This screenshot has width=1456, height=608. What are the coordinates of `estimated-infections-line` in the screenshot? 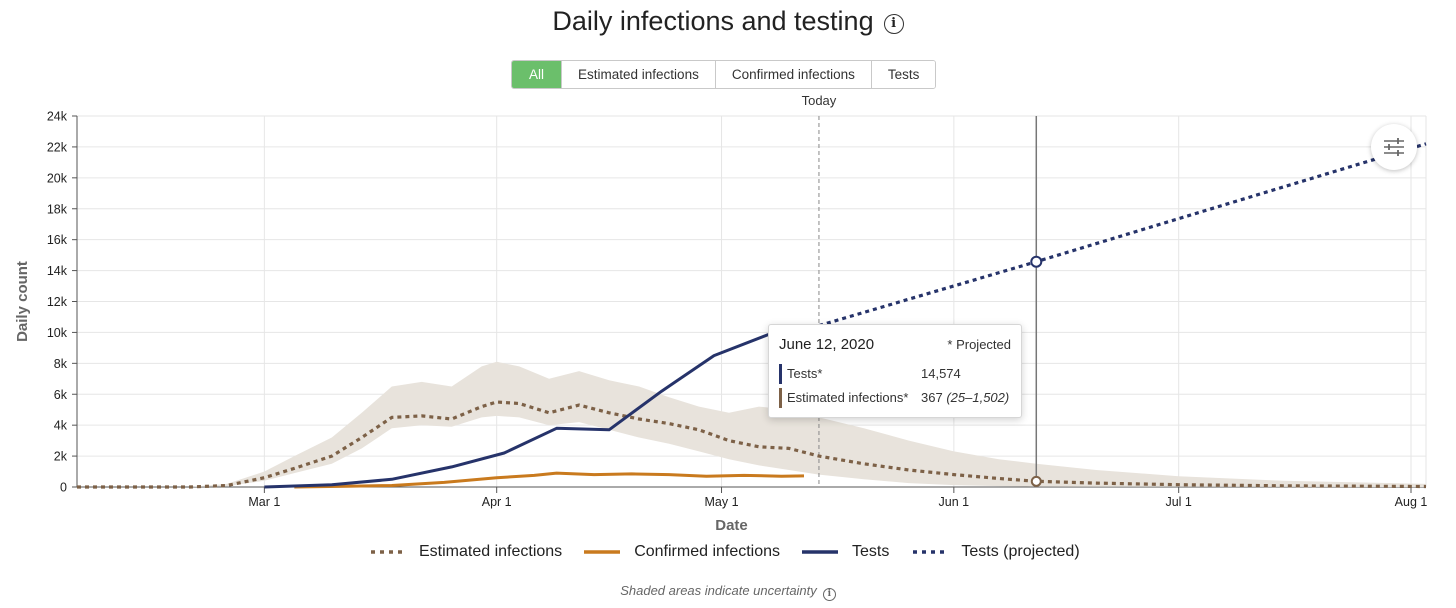 It's located at (752, 444).